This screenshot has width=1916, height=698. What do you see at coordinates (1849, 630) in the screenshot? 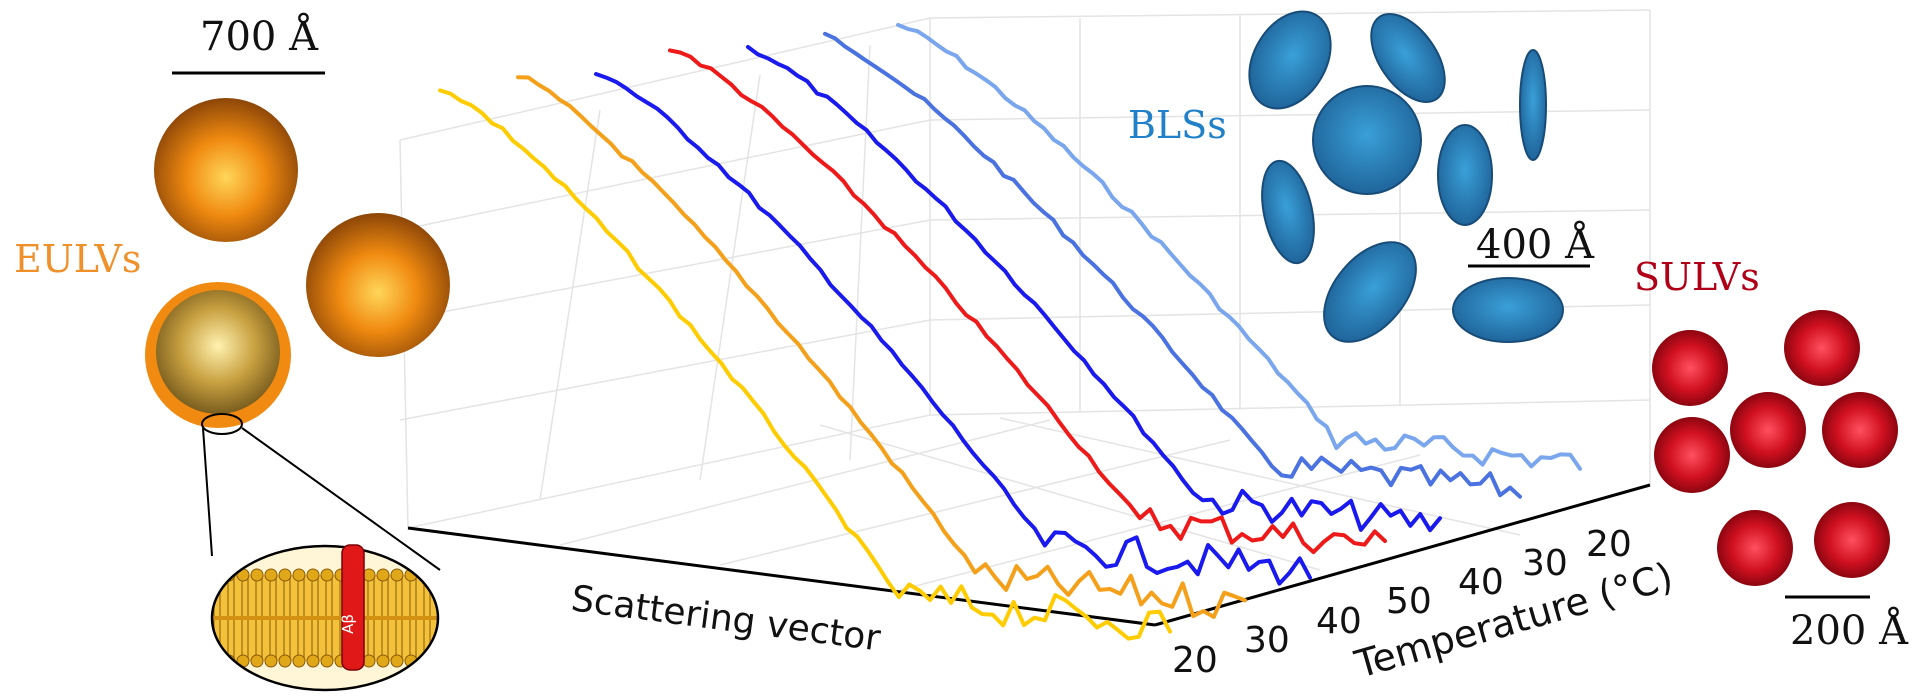
I see `scale-label-200: 200 Å` at bounding box center [1849, 630].